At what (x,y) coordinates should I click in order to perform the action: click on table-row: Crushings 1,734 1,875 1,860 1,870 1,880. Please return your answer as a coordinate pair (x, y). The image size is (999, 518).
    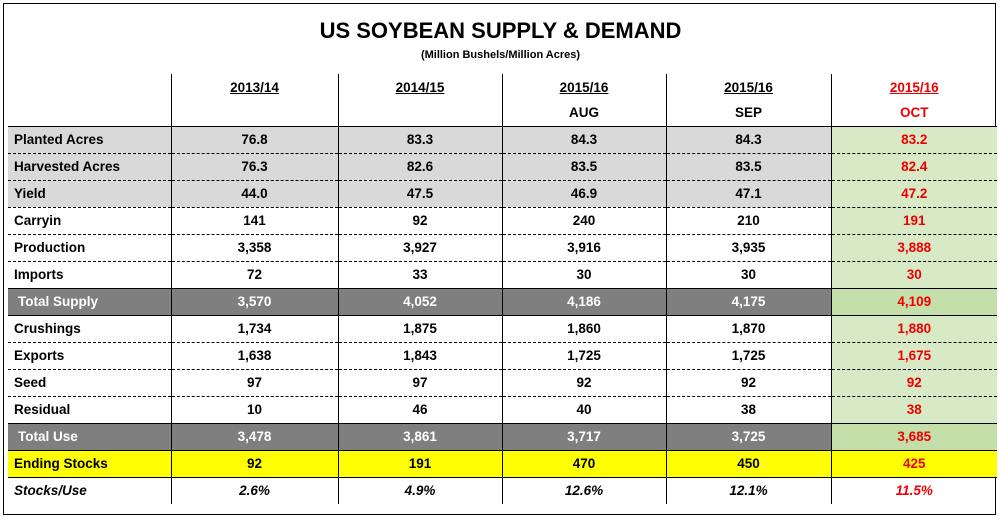
    Looking at the image, I should click on (502, 329).